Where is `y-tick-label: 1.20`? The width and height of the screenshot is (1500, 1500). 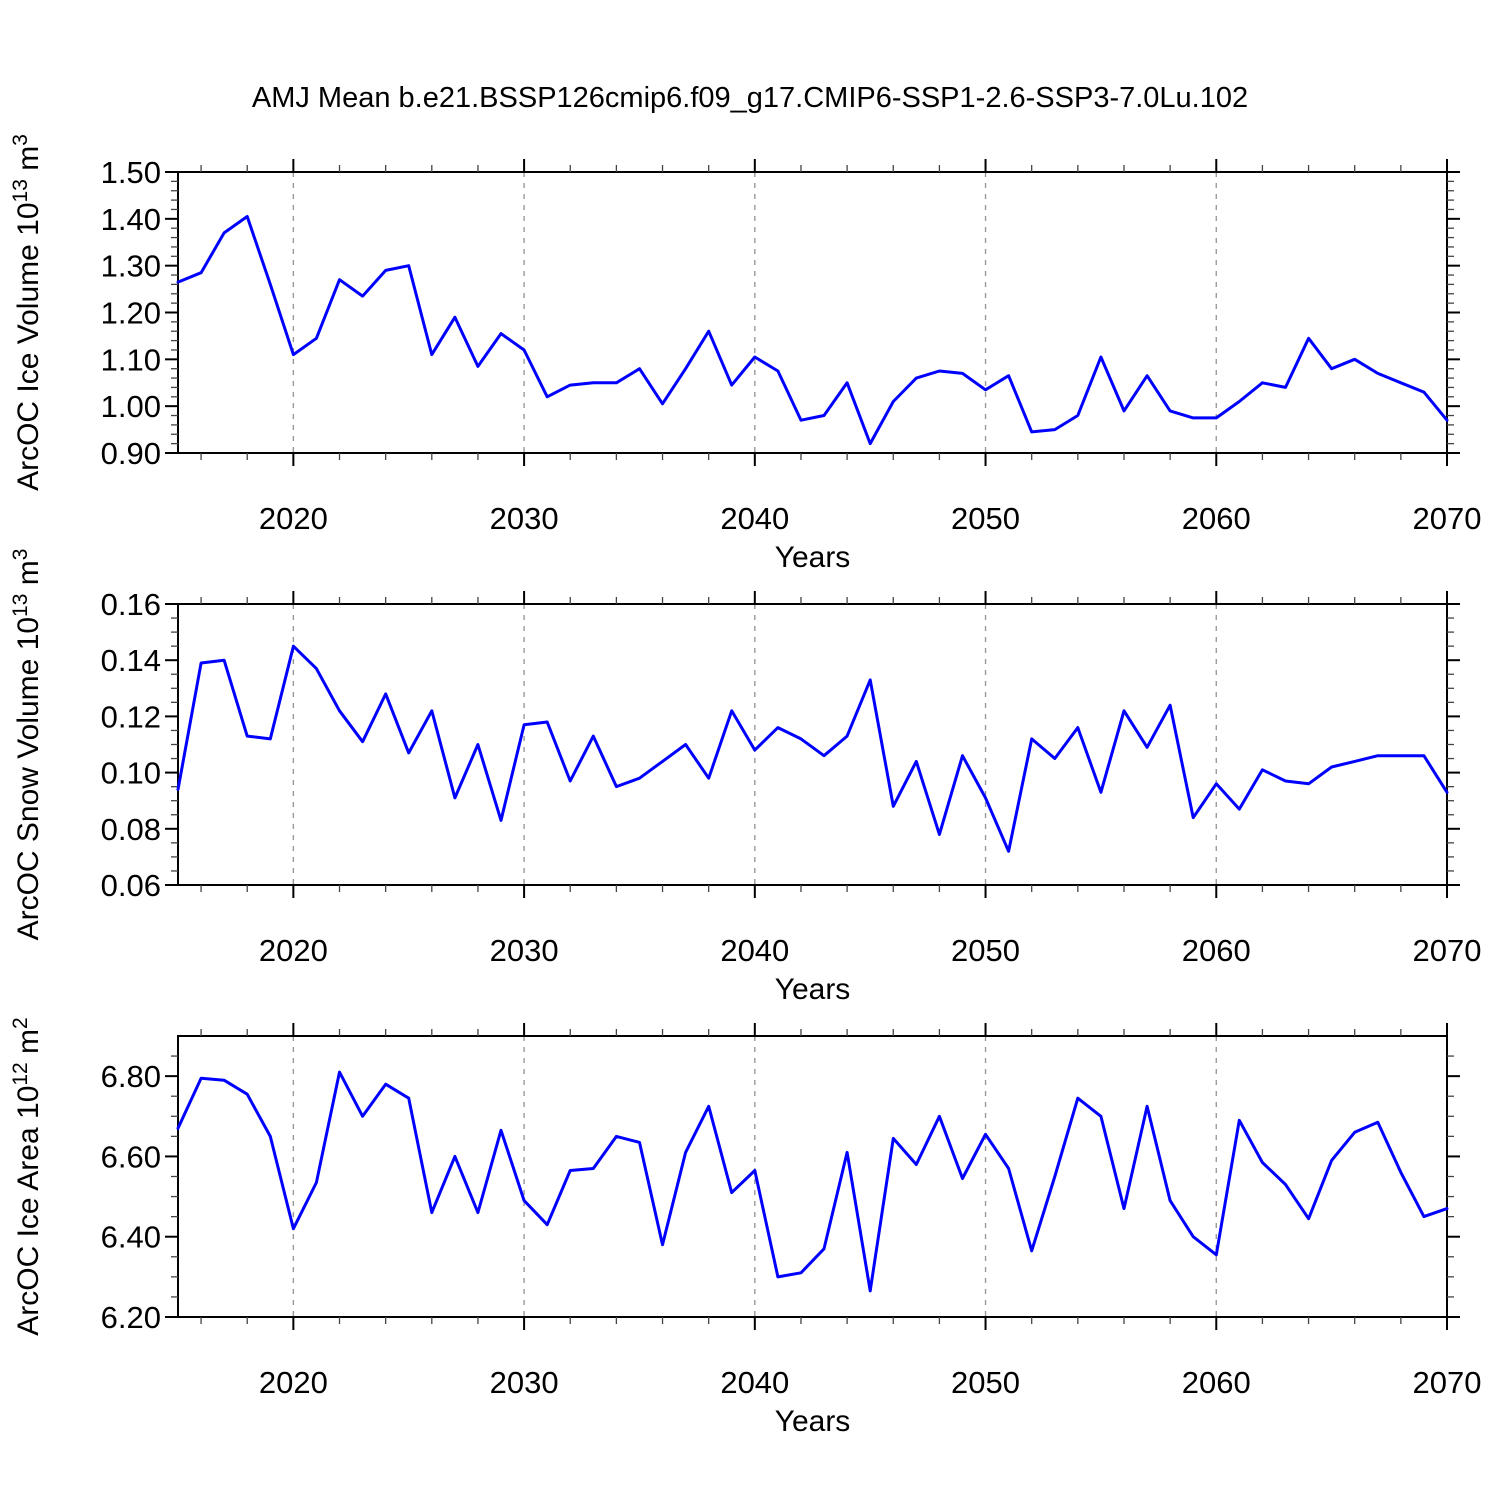 y-tick-label: 1.20 is located at coordinates (131, 313).